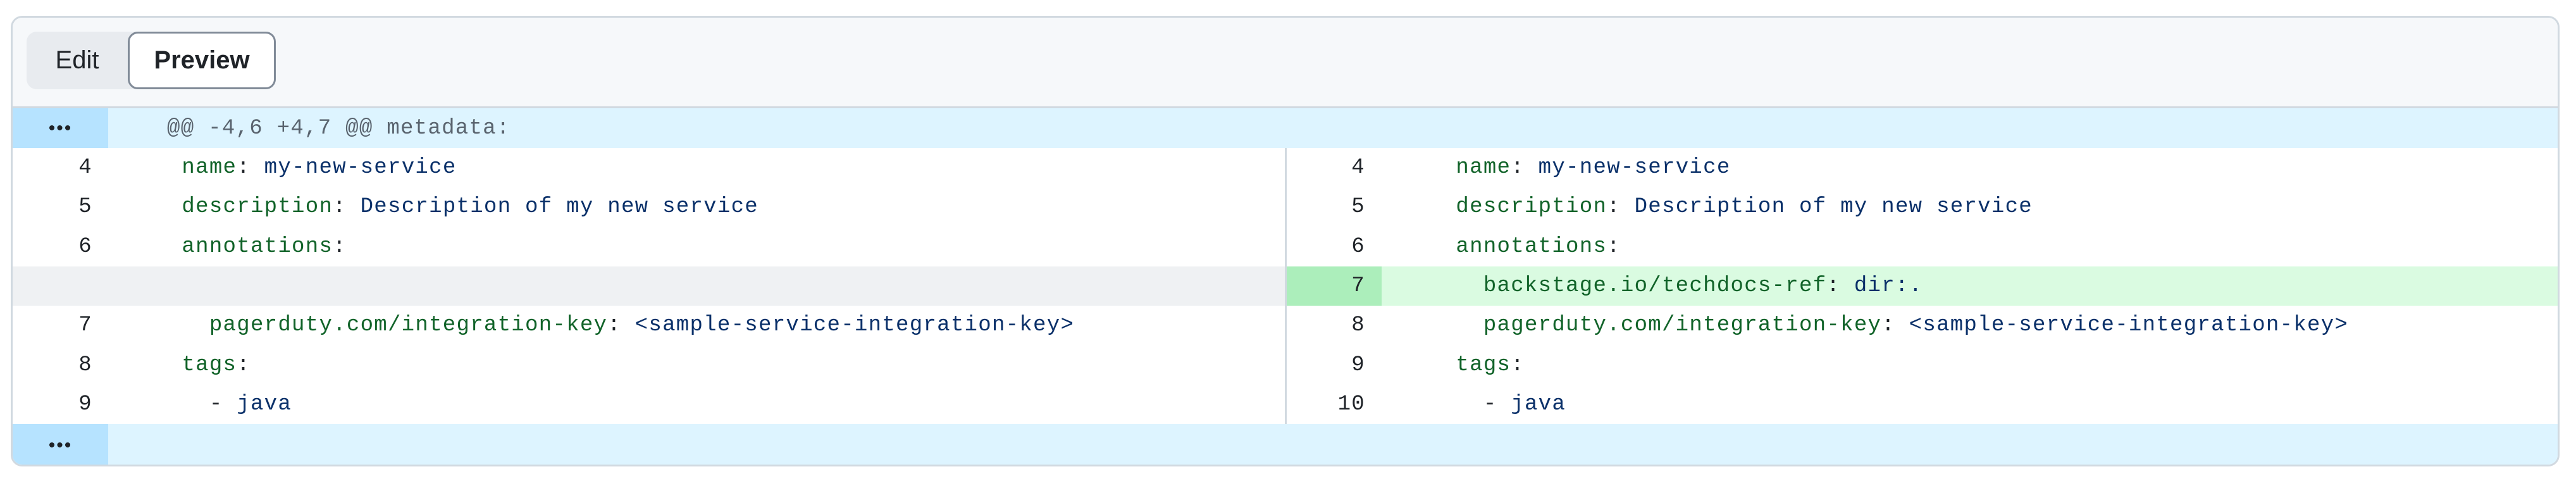  I want to click on hunk-header-row: ••• @@ -4,6 +4,7 @@ metadata:, so click(1286, 128).